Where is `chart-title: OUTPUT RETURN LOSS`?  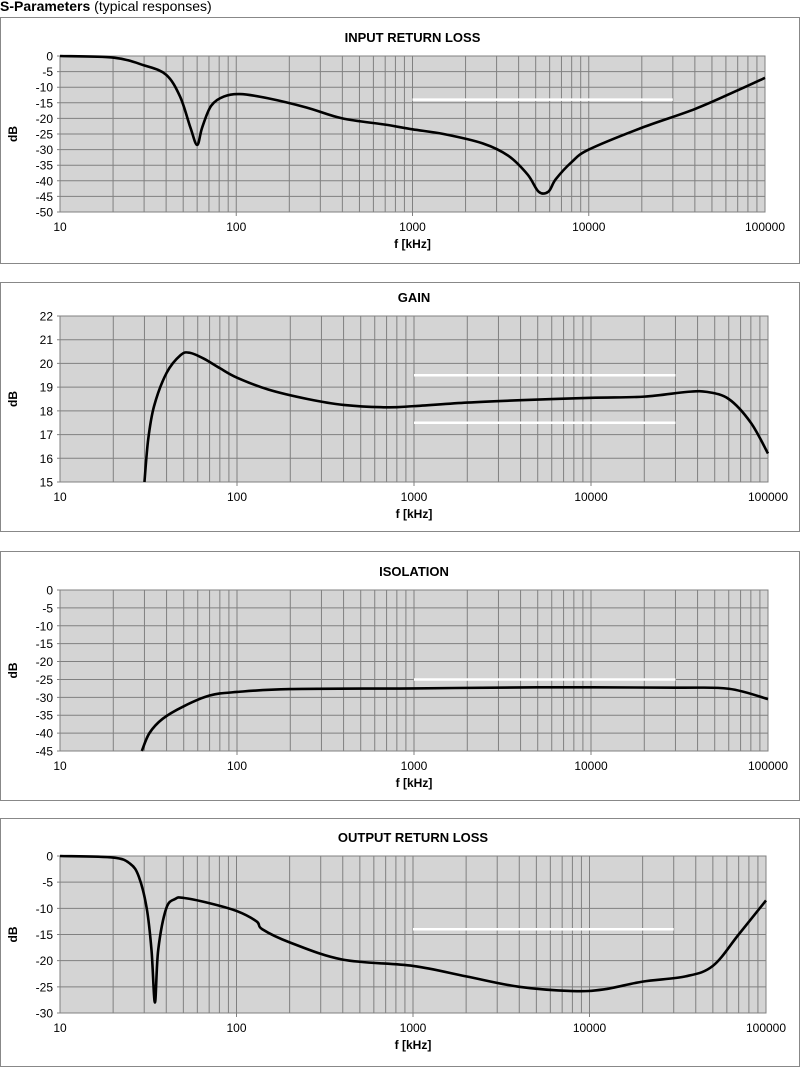
chart-title: OUTPUT RETURN LOSS is located at coordinates (413, 837).